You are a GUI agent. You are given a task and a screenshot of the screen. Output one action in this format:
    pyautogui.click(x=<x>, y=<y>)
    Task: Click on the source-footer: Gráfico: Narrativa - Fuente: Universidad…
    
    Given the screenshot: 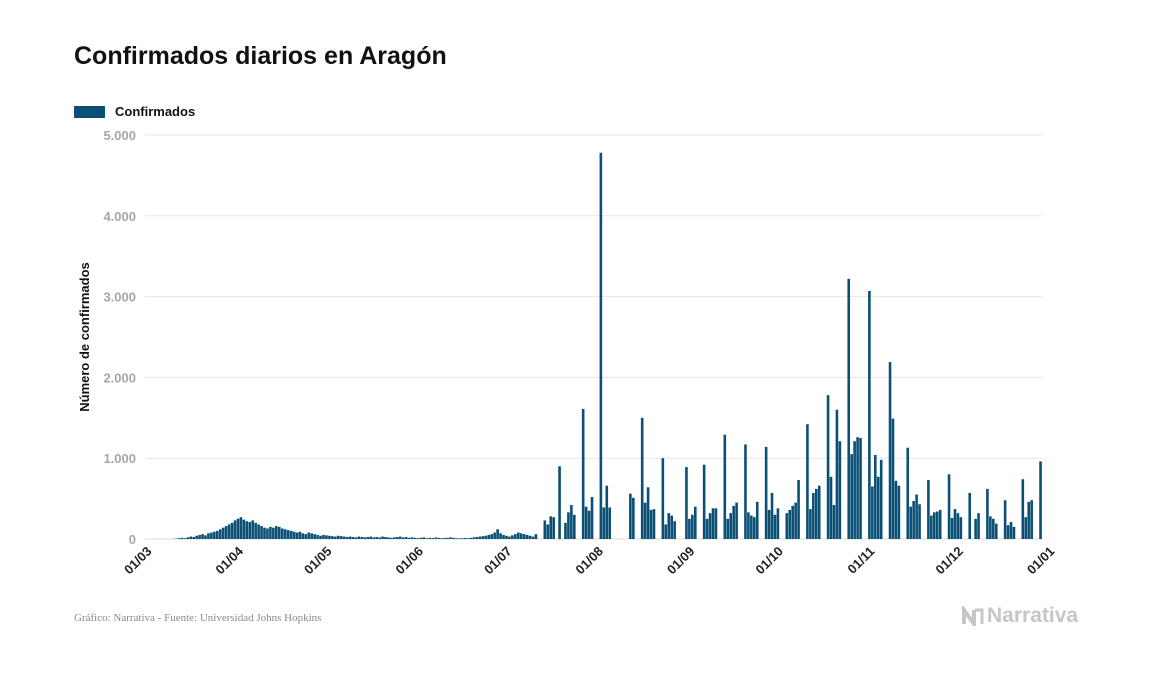 What is the action you would take?
    pyautogui.click(x=198, y=618)
    